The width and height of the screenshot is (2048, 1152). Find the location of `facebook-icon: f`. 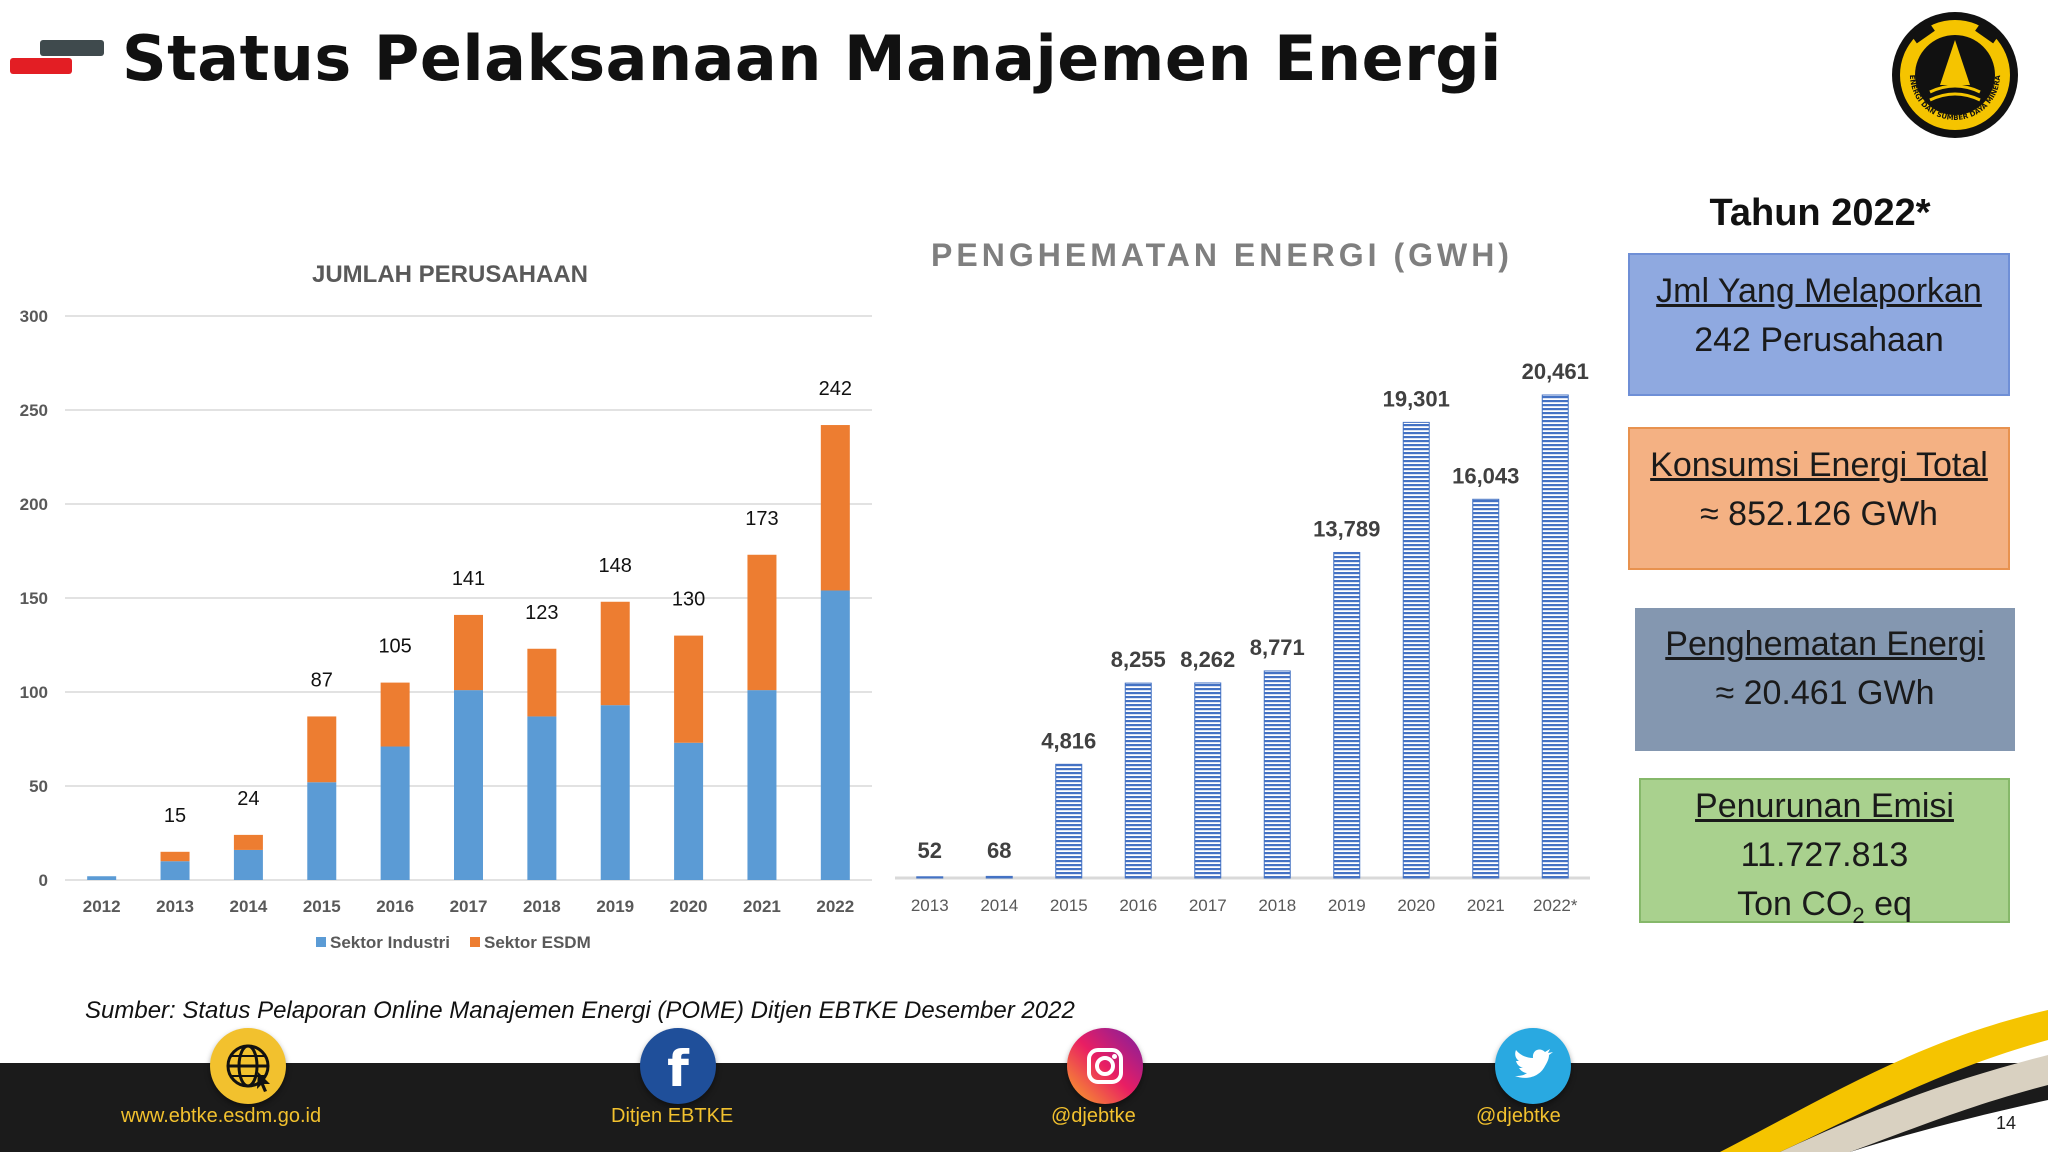

facebook-icon: f is located at coordinates (678, 1066).